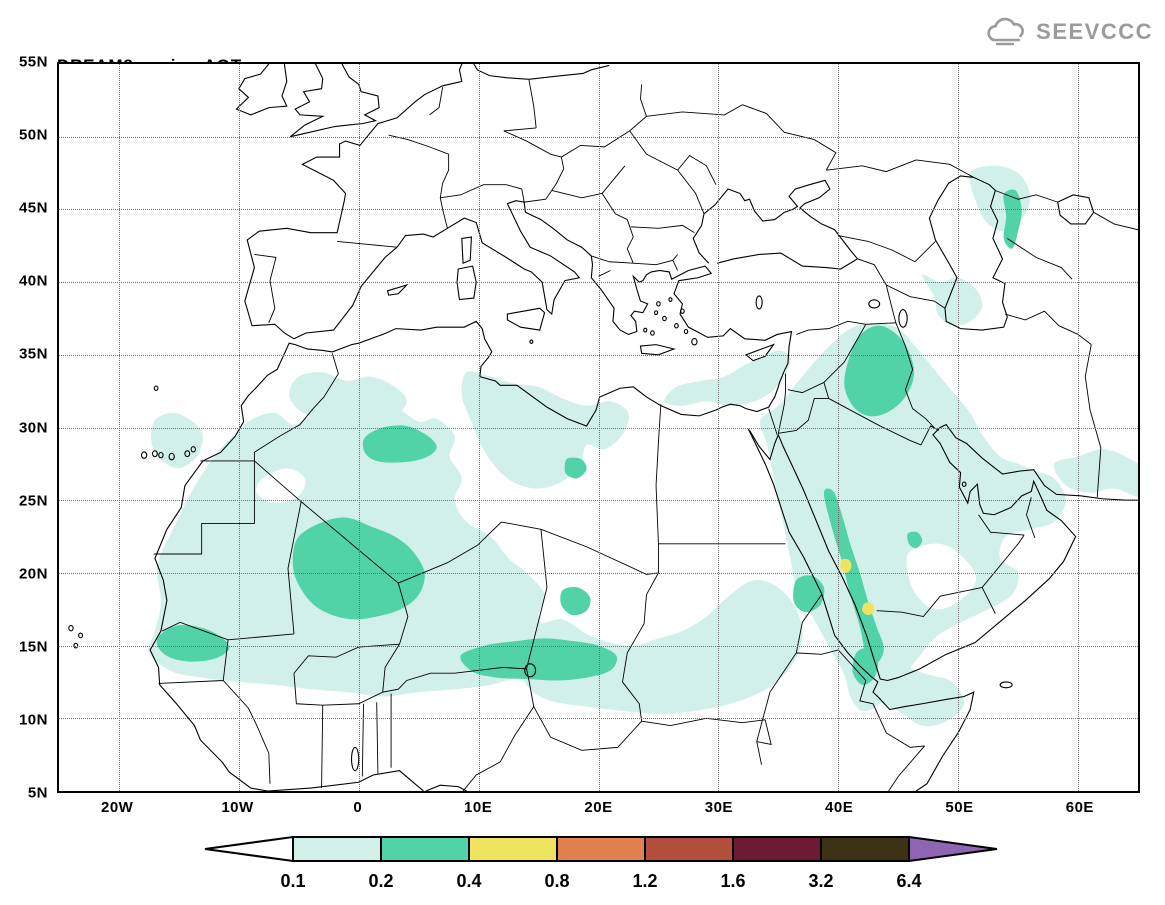  Describe the element at coordinates (575, 601) in the screenshot. I see `aot-region-tibesti-teal` at that location.